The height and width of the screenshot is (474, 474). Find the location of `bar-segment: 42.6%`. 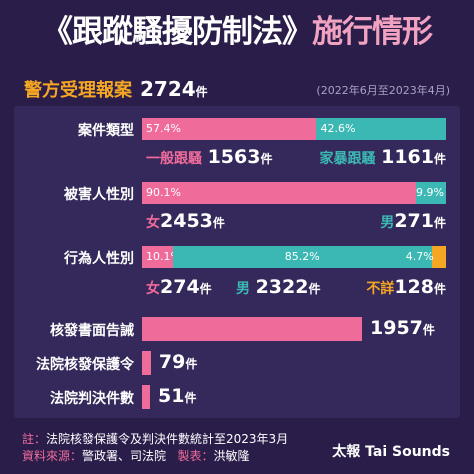

bar-segment: 42.6% is located at coordinates (381, 129).